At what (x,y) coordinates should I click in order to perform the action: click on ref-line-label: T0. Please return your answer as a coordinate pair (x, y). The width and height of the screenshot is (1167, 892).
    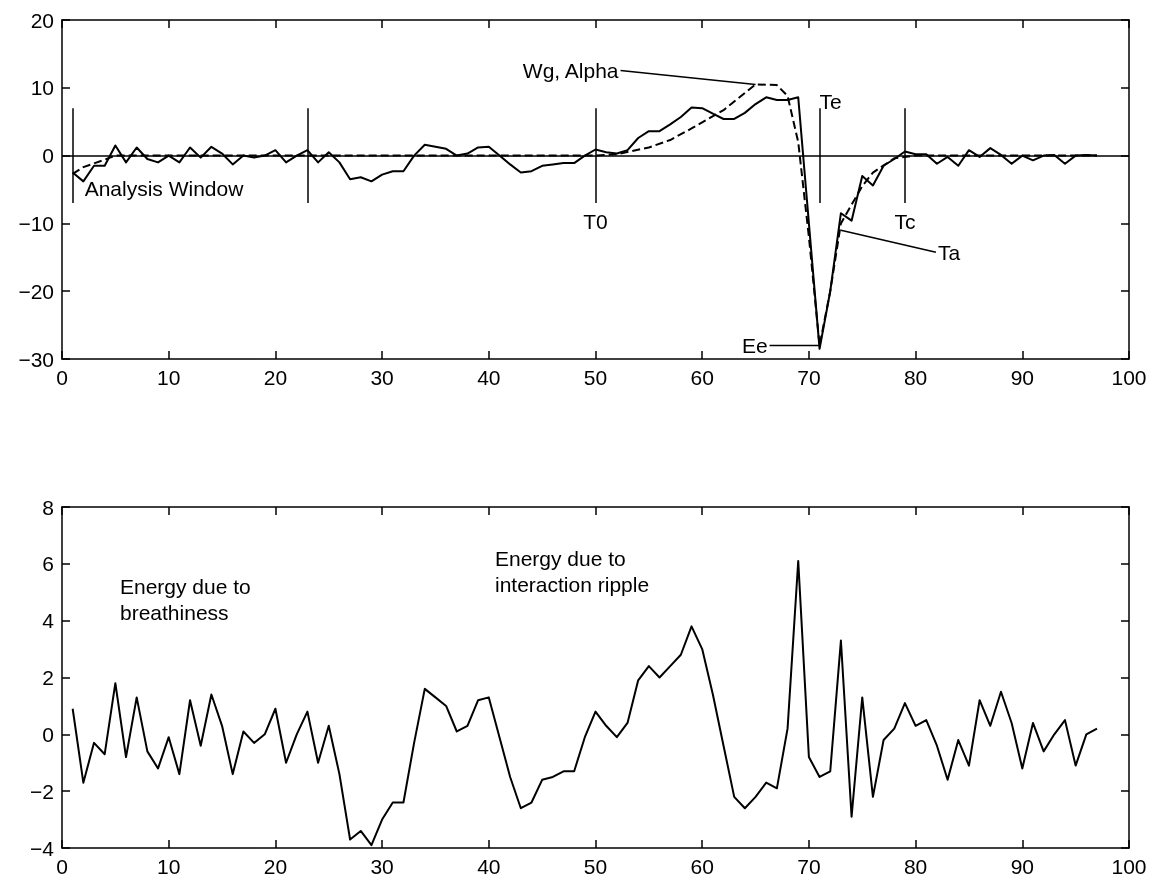
    Looking at the image, I should click on (595, 222).